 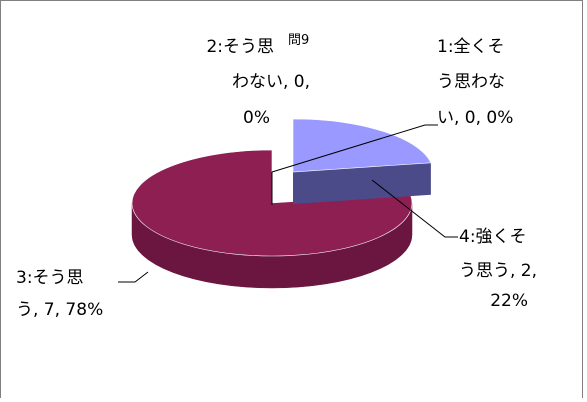 What do you see at coordinates (475, 118) in the screenshot?
I see `data-label-line: い, 0, 0%` at bounding box center [475, 118].